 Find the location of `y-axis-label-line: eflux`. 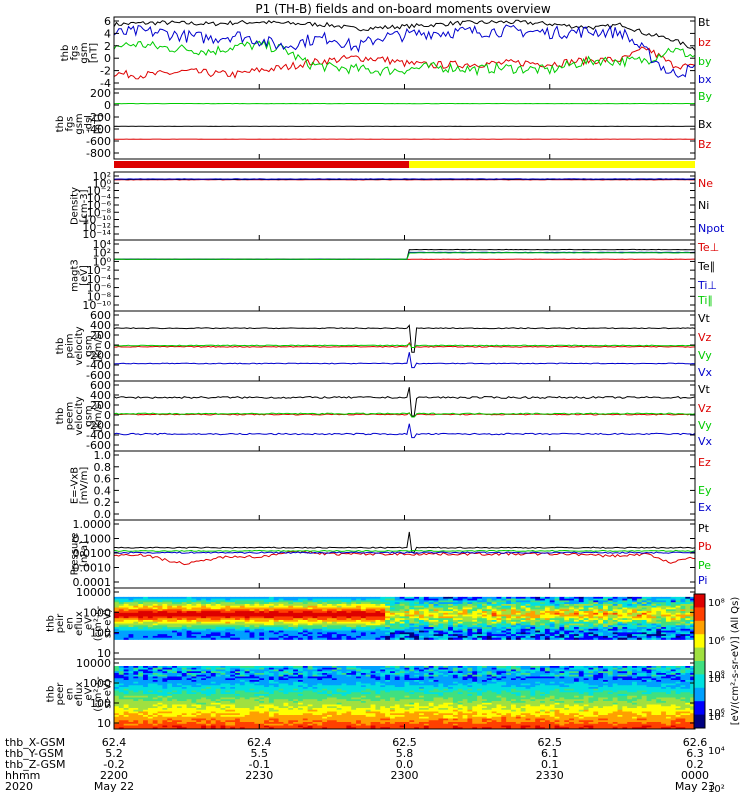

y-axis-label-line: eflux is located at coordinates (79, 623).